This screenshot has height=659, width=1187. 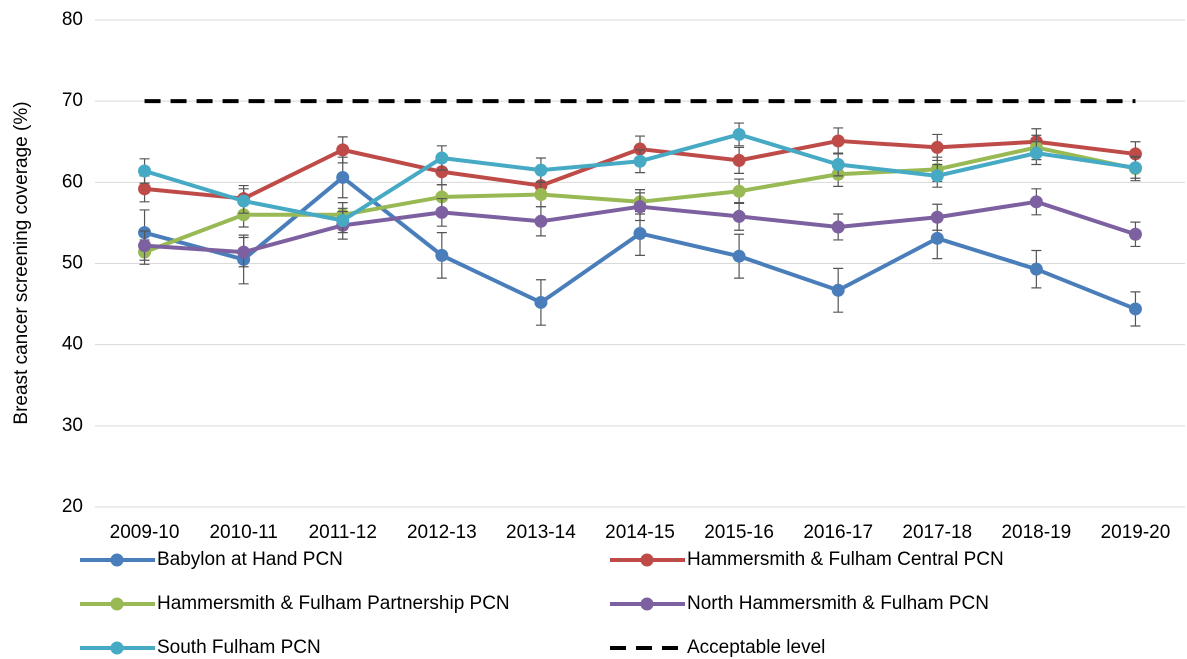 I want to click on x-tick-label: 2019-20, so click(x=1136, y=532).